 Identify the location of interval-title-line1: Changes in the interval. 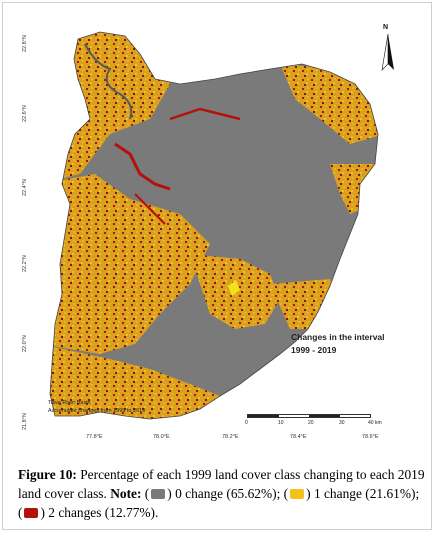
(338, 337).